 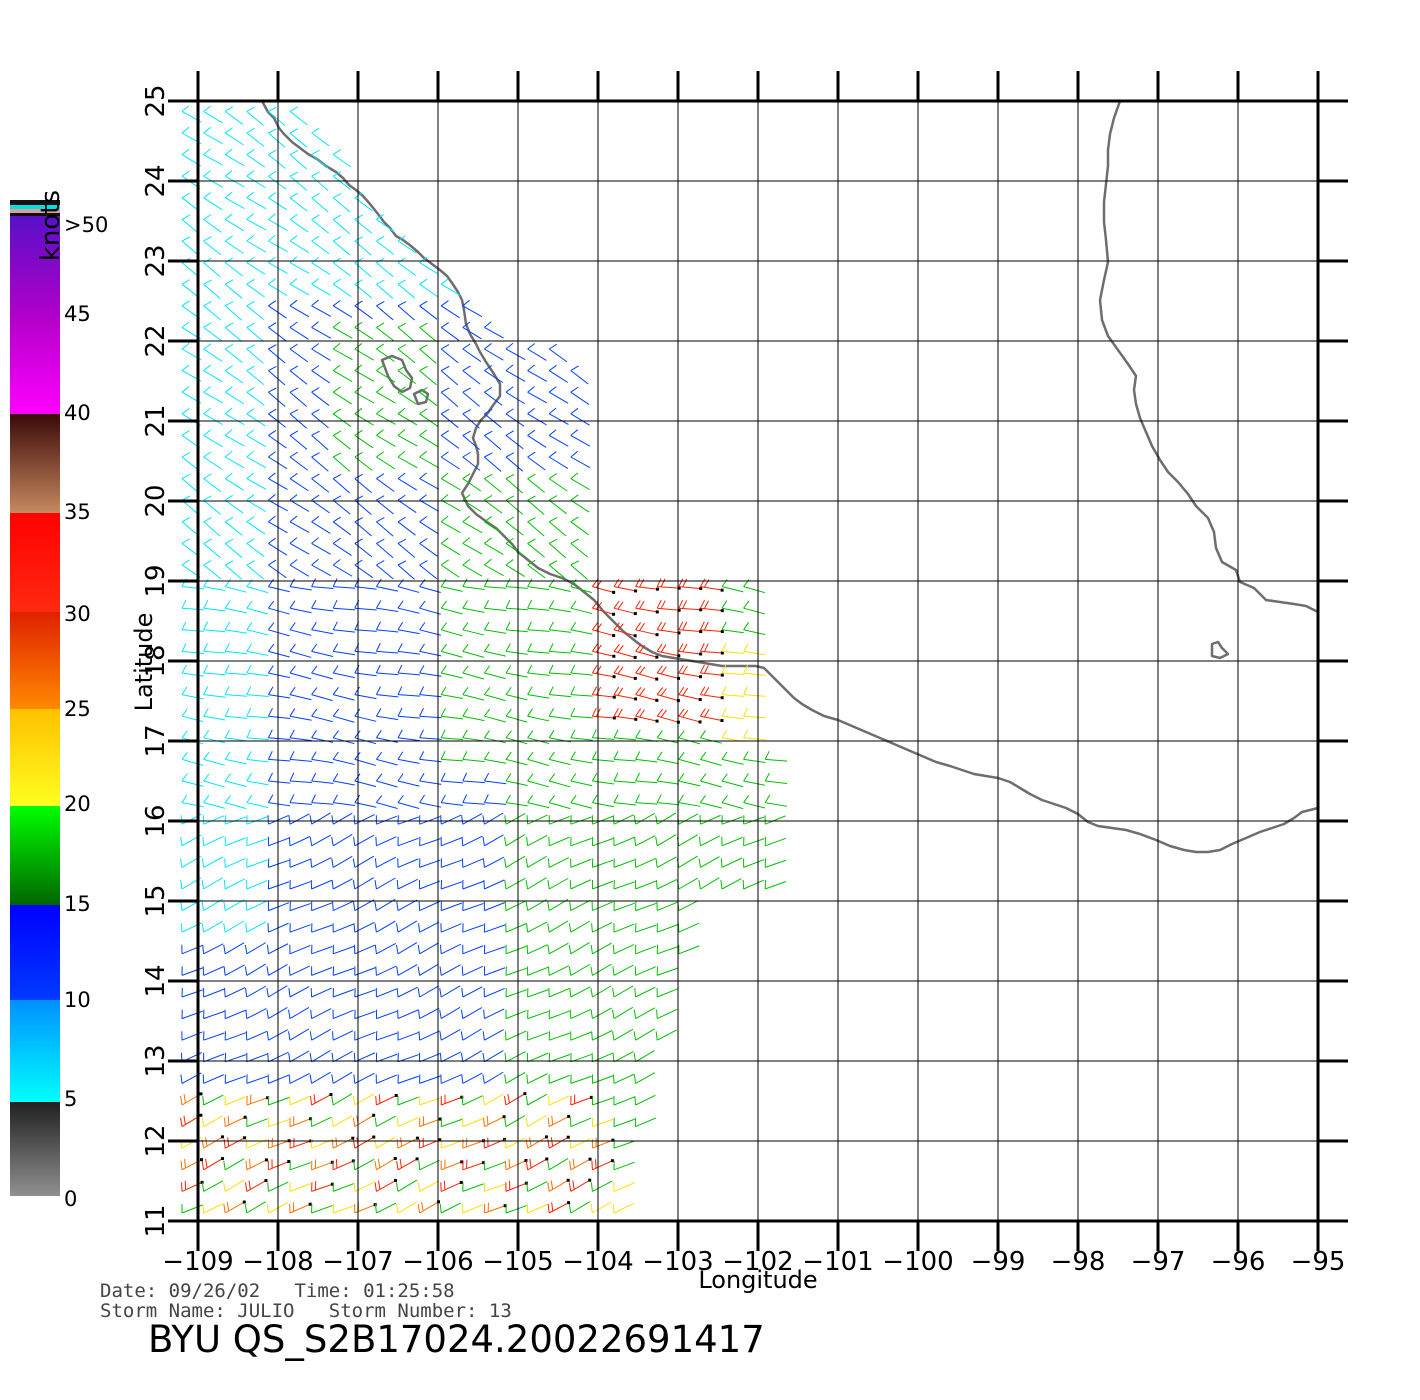 What do you see at coordinates (77, 512) in the screenshot?
I see `legend-label: 35` at bounding box center [77, 512].